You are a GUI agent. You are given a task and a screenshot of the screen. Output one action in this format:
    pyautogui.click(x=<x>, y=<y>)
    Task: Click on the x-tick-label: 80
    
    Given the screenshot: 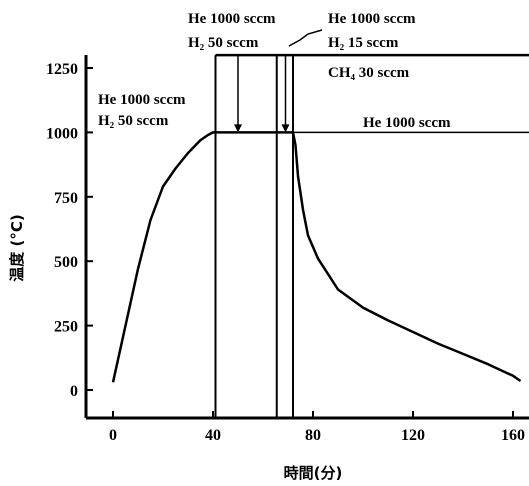 What is the action you would take?
    pyautogui.click(x=313, y=435)
    